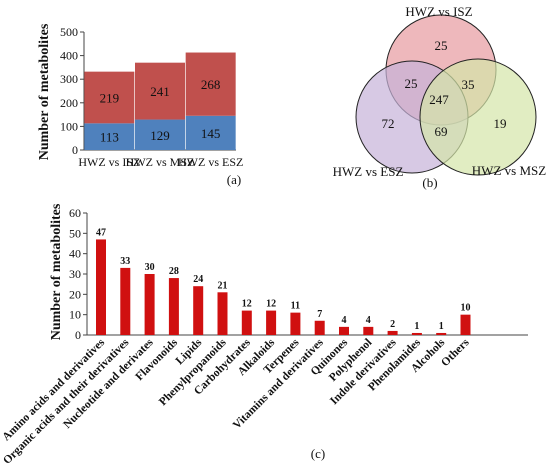 The image size is (550, 465). Describe the element at coordinates (466, 308) in the screenshot. I see `panel-c-bar-value-label: 10` at that location.